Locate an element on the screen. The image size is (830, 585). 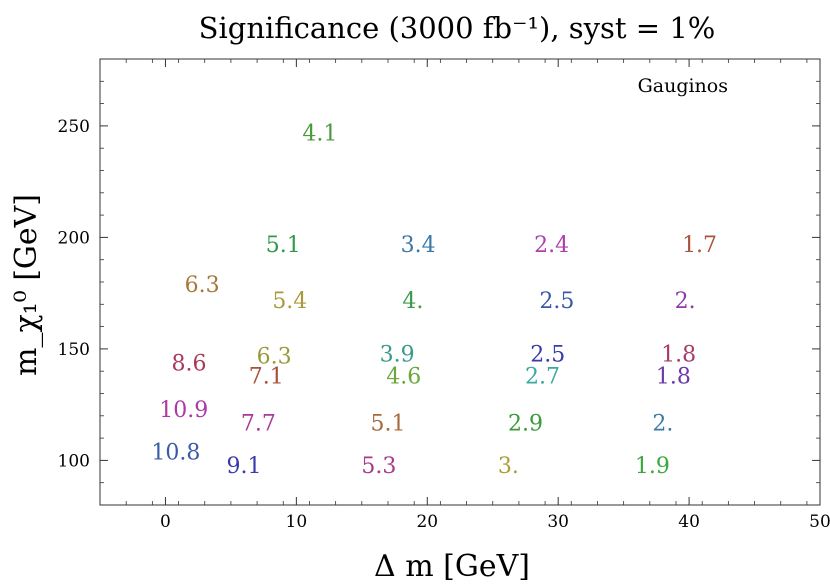
y-tick-label: 150 is located at coordinates (74, 350).